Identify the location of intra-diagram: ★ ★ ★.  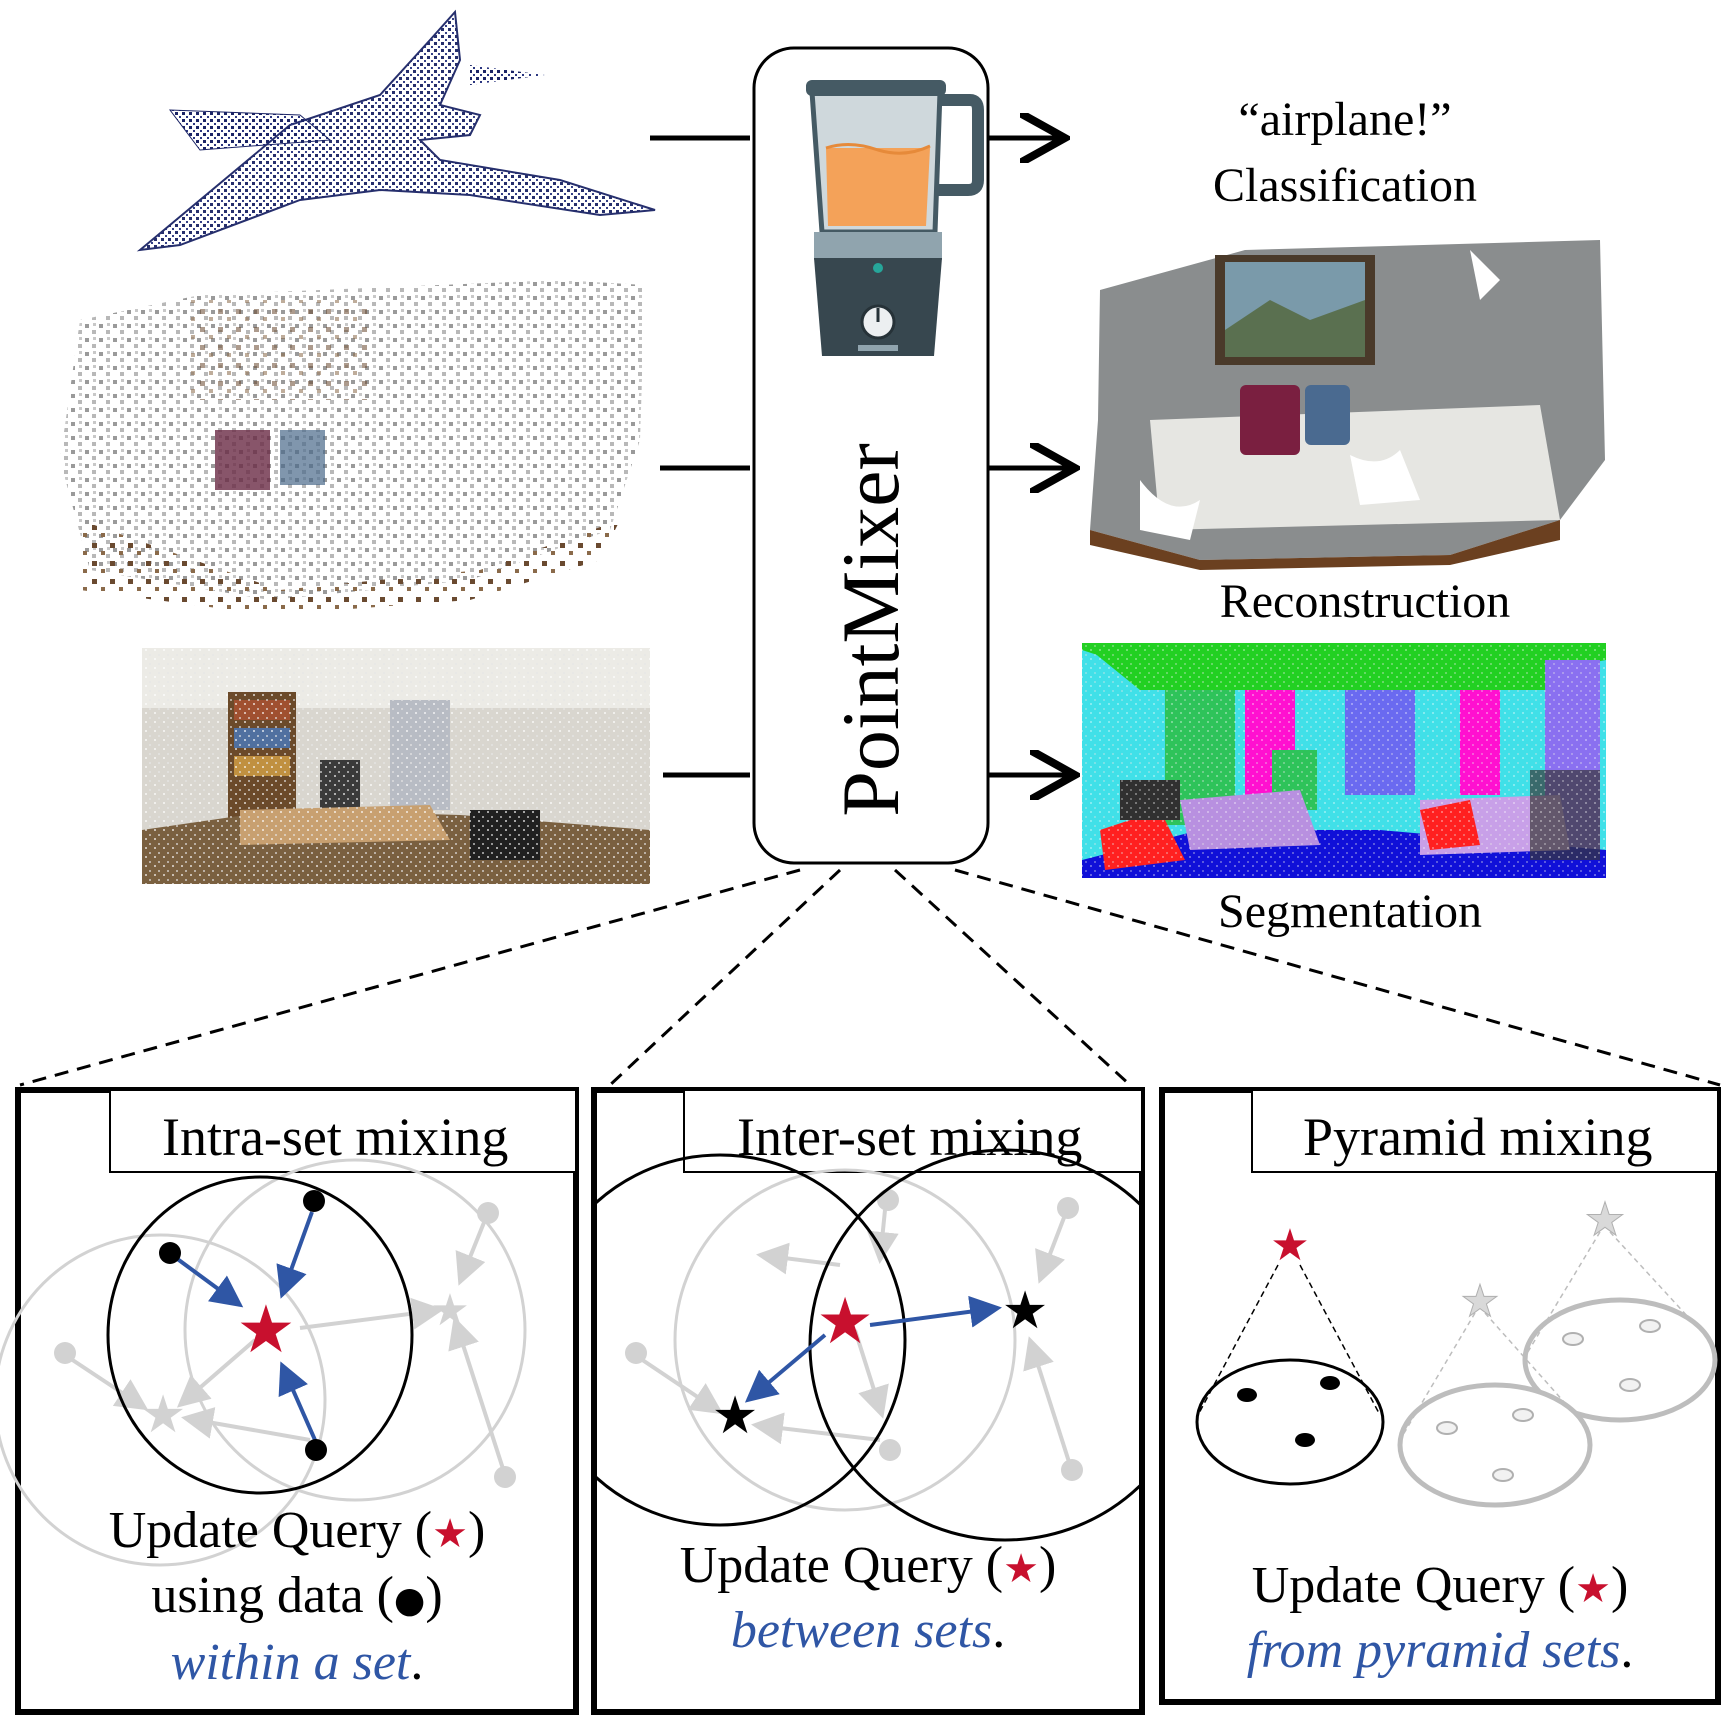
(263, 1362).